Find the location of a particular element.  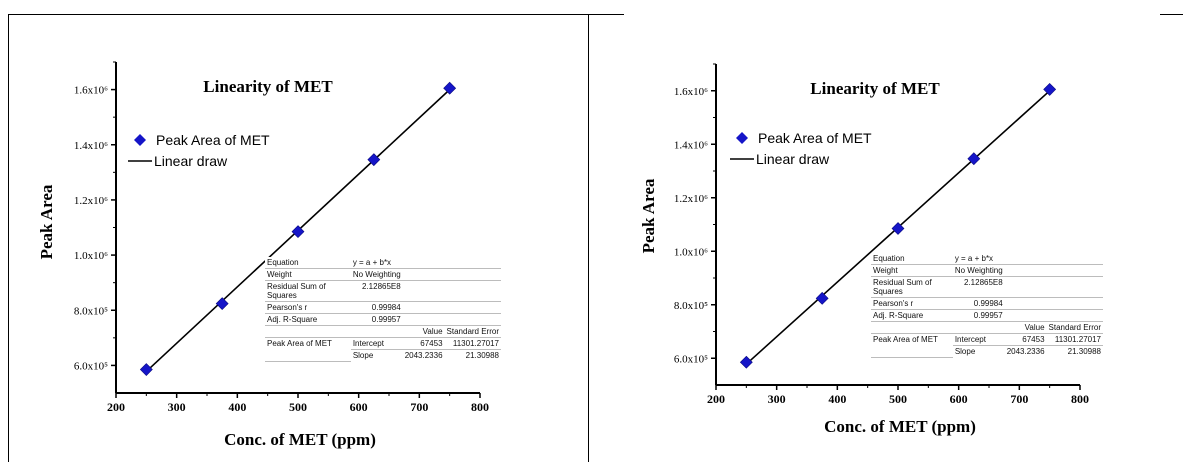

stats-row: Pearson's r 0.99984 is located at coordinates (383, 307).